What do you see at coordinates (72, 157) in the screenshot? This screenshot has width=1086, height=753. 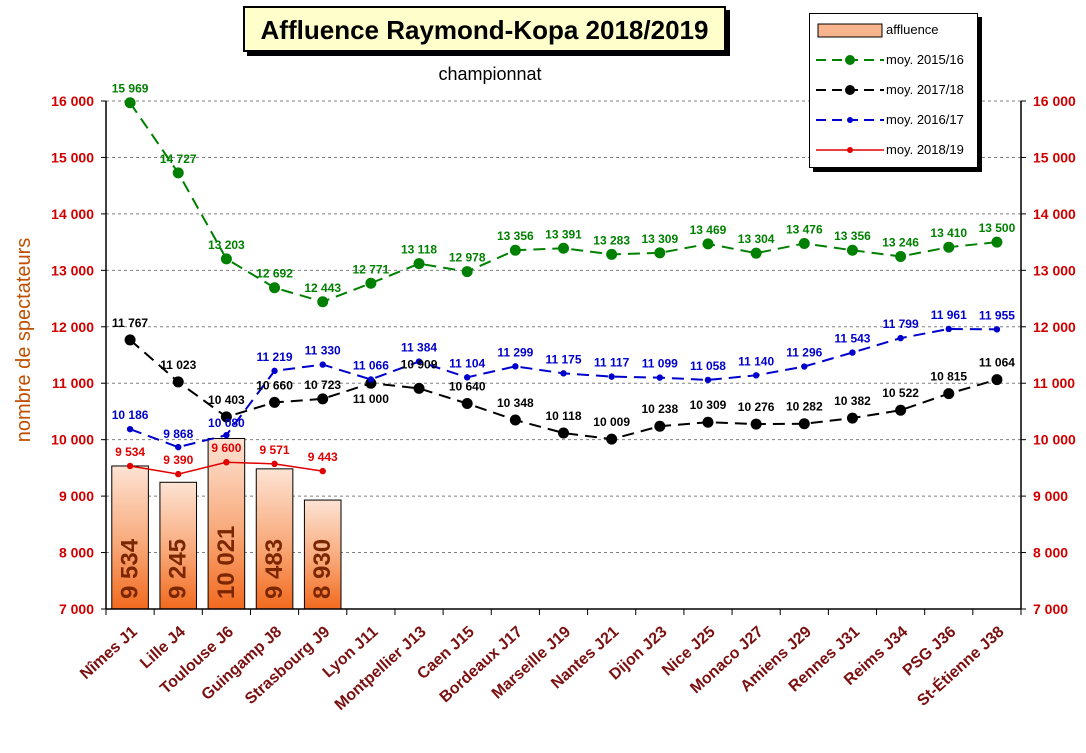 I see `y-tick-label-left: 15 000` at bounding box center [72, 157].